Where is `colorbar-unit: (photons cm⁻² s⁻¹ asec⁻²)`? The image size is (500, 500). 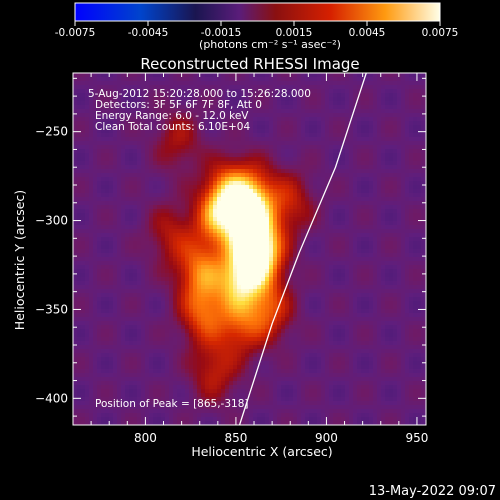
colorbar-unit: (photons cm⁻² s⁻¹ asec⁻²) is located at coordinates (270, 44).